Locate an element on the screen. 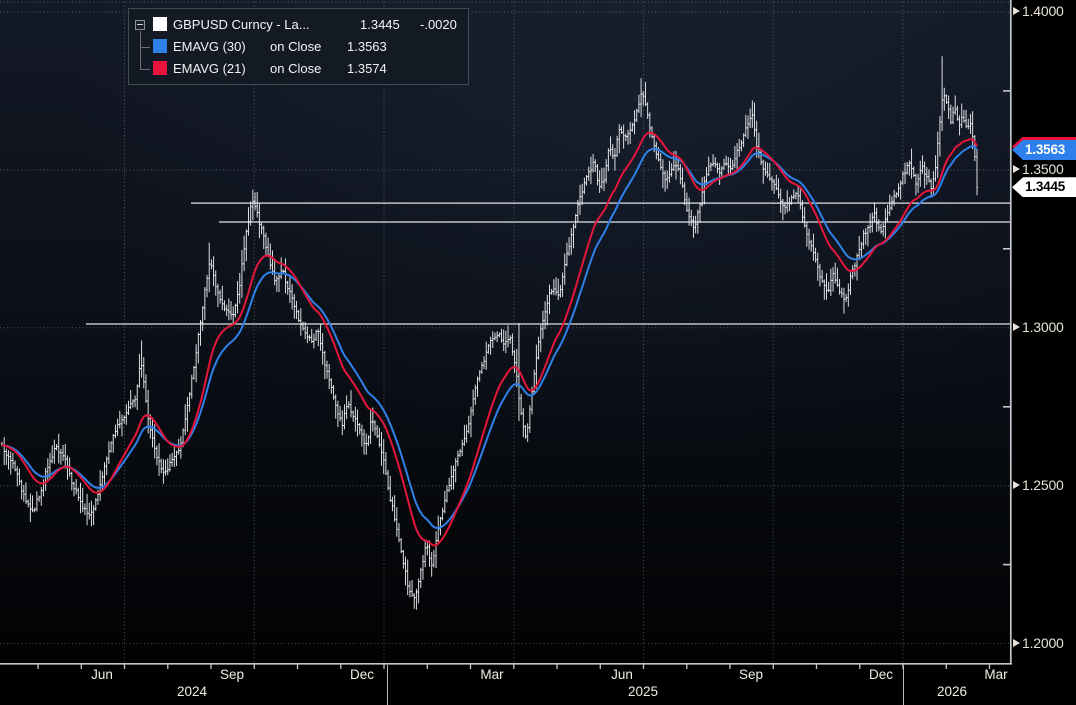 Image resolution: width=1076 pixels, height=705 pixels. ema21-name: EMAVG (21) is located at coordinates (209, 68).